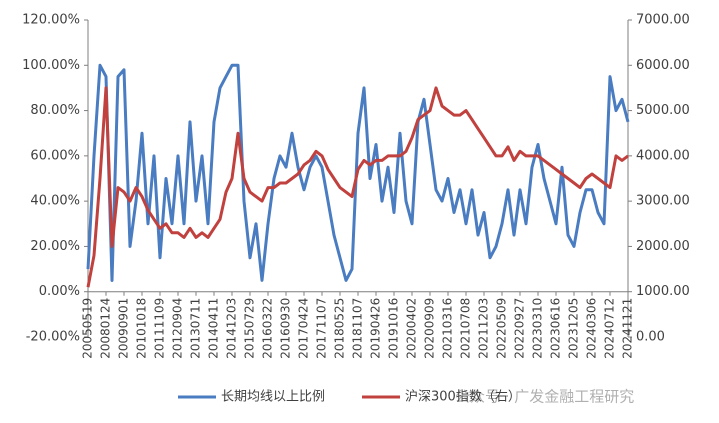 Image resolution: width=719 pixels, height=423 pixels. I want to click on x-tick-label: 20191016, so click(394, 328).